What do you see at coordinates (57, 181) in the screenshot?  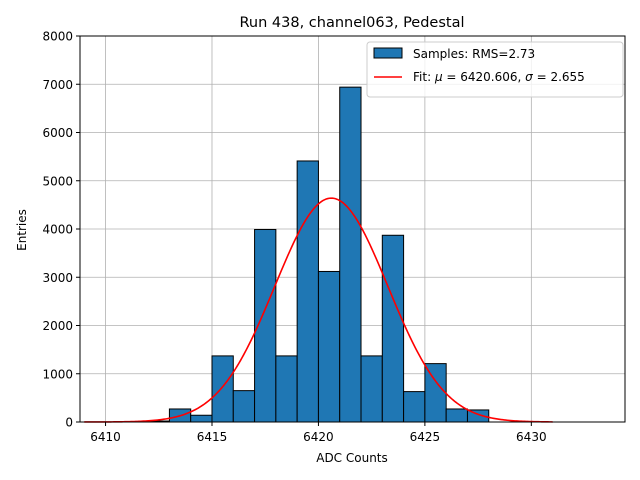 I see `y-tick-label: 5000` at bounding box center [57, 181].